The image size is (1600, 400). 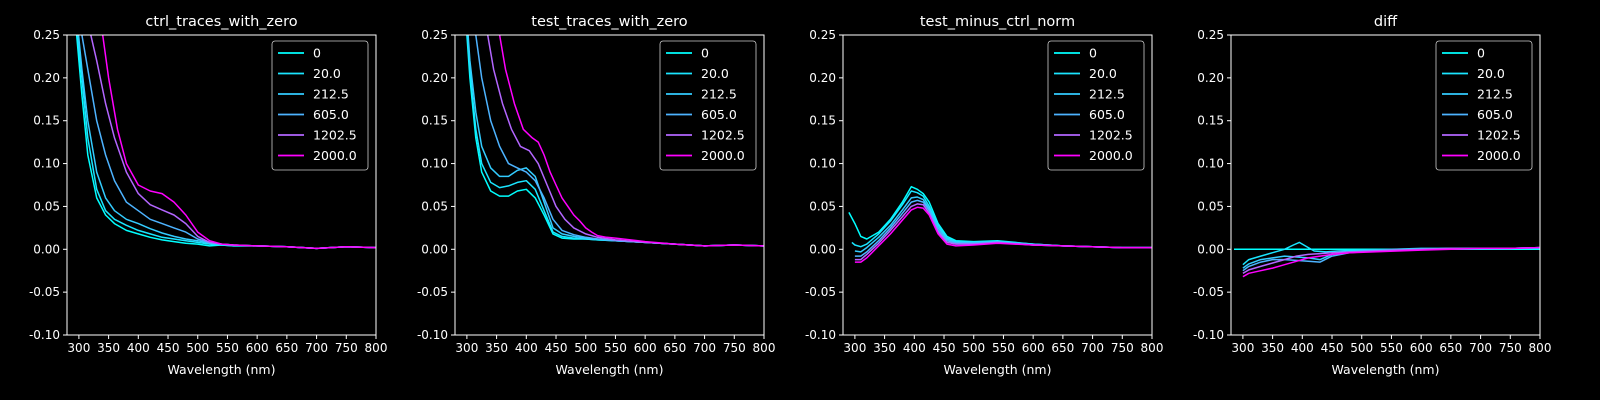 I want to click on chart-title: diff, so click(x=1386, y=22).